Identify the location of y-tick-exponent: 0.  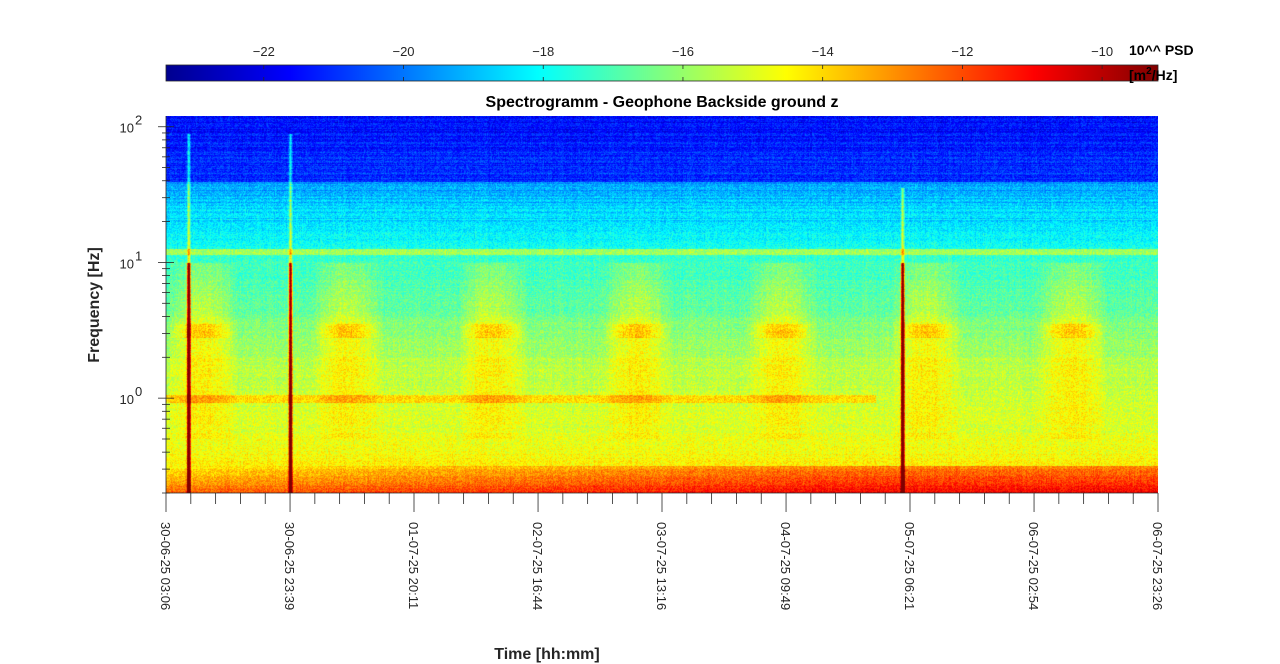
(138, 391).